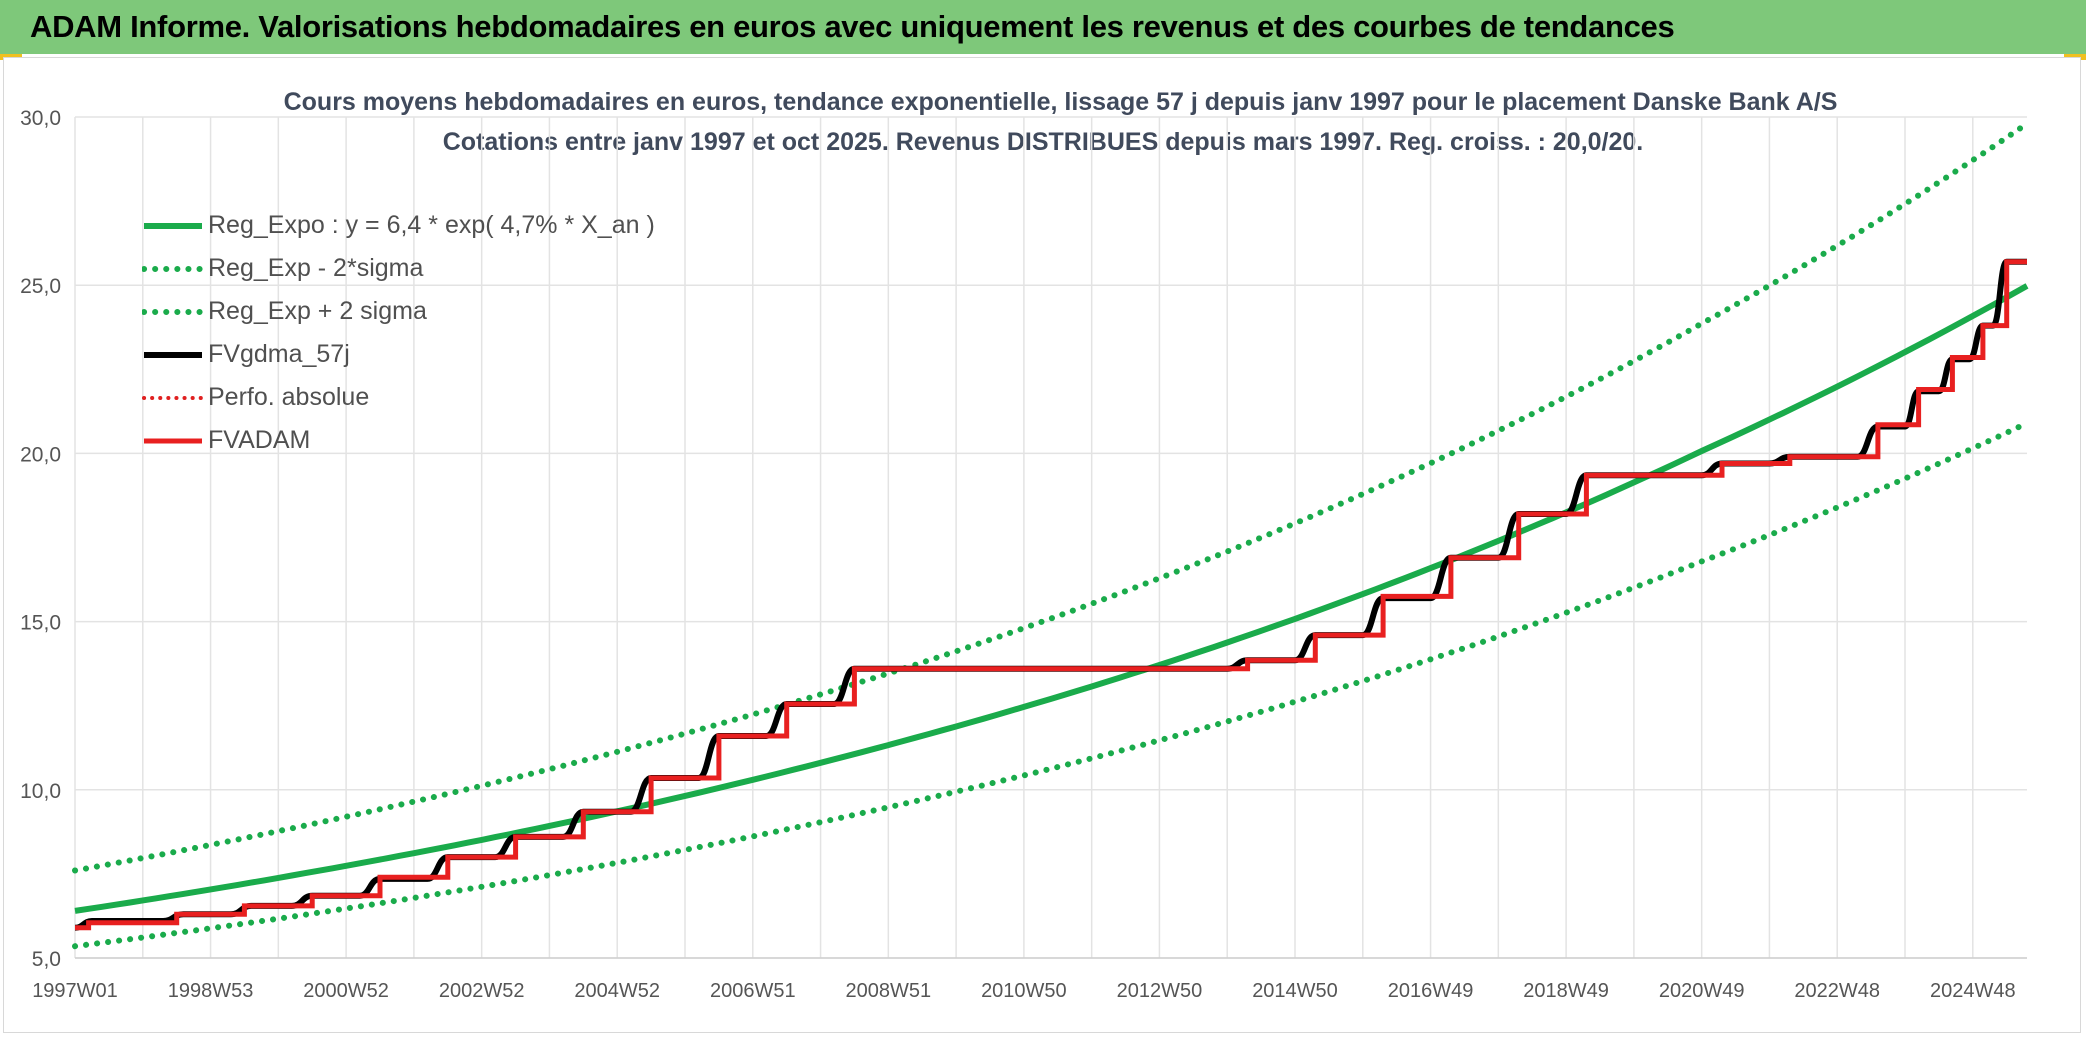 The width and height of the screenshot is (2086, 1037). Describe the element at coordinates (40, 623) in the screenshot. I see `y-tick-label: 15,0` at that location.